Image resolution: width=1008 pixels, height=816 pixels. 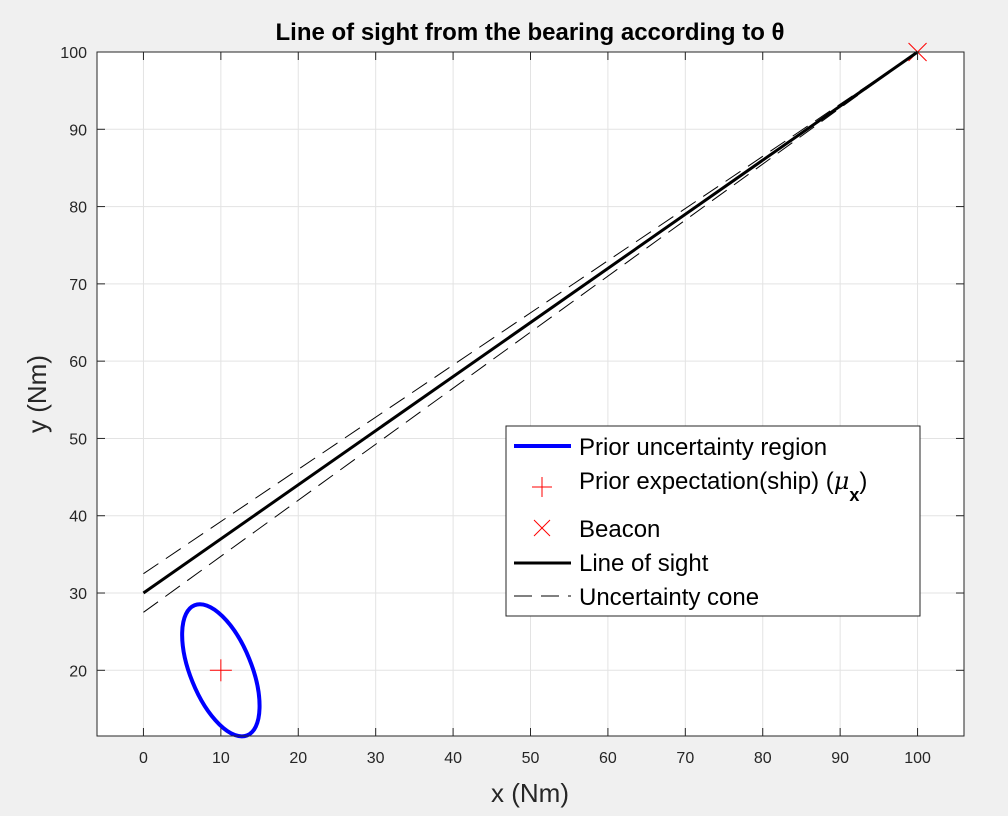 What do you see at coordinates (298, 758) in the screenshot?
I see `x-tick-label: 20` at bounding box center [298, 758].